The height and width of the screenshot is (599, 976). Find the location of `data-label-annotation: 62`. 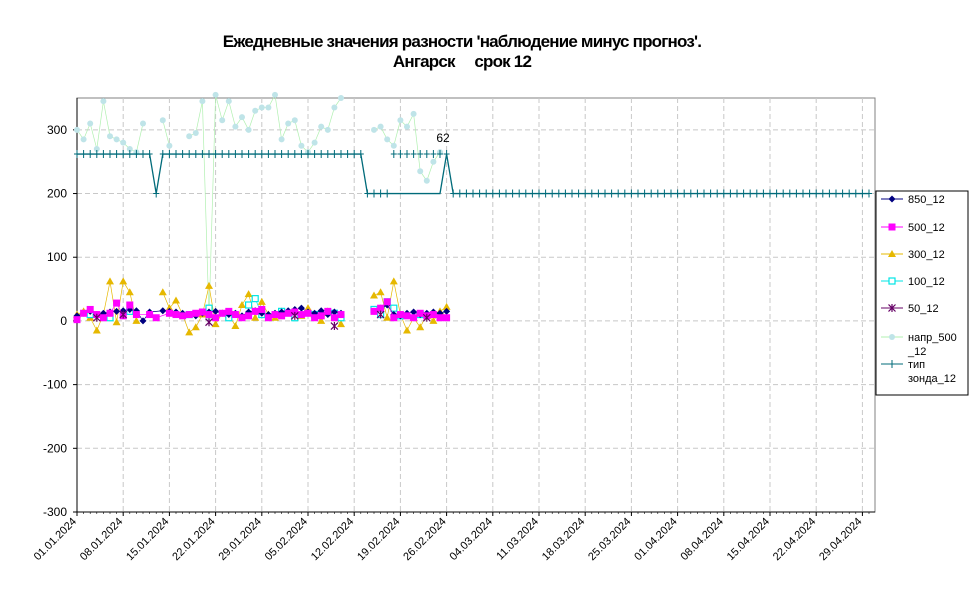

data-label-annotation: 62 is located at coordinates (443, 138).